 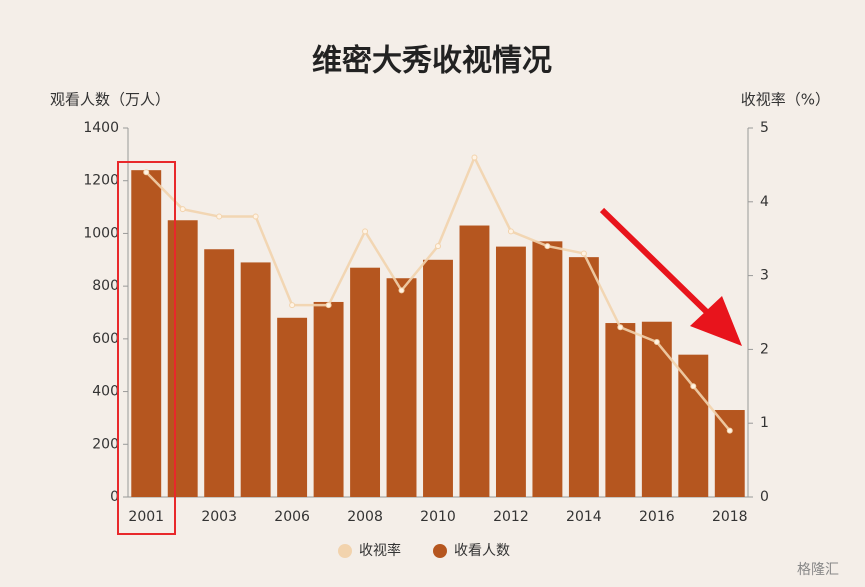 What do you see at coordinates (818, 570) in the screenshot?
I see `watermark: 格隆汇` at bounding box center [818, 570].